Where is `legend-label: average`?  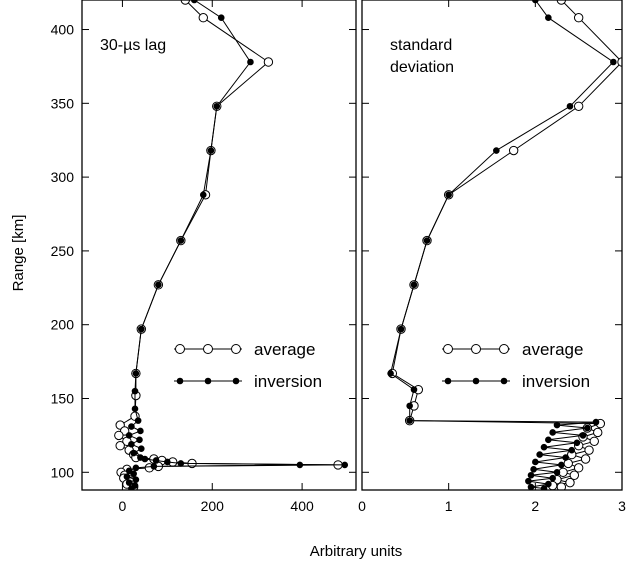
legend-label: average is located at coordinates (552, 349).